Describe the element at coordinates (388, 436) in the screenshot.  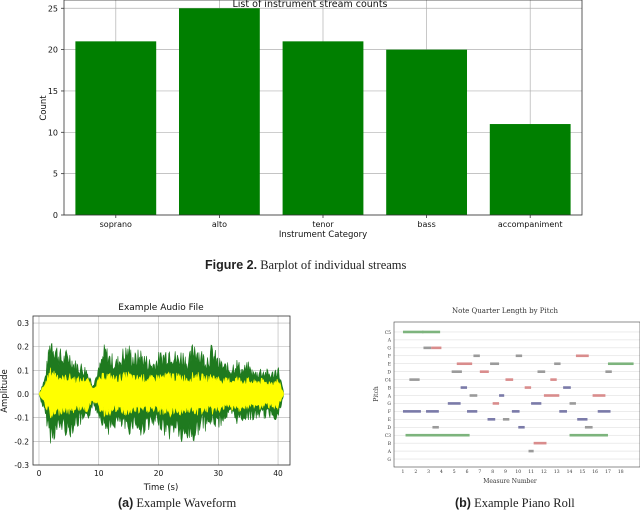
I see `pr-y-tick-label: C3` at that location.